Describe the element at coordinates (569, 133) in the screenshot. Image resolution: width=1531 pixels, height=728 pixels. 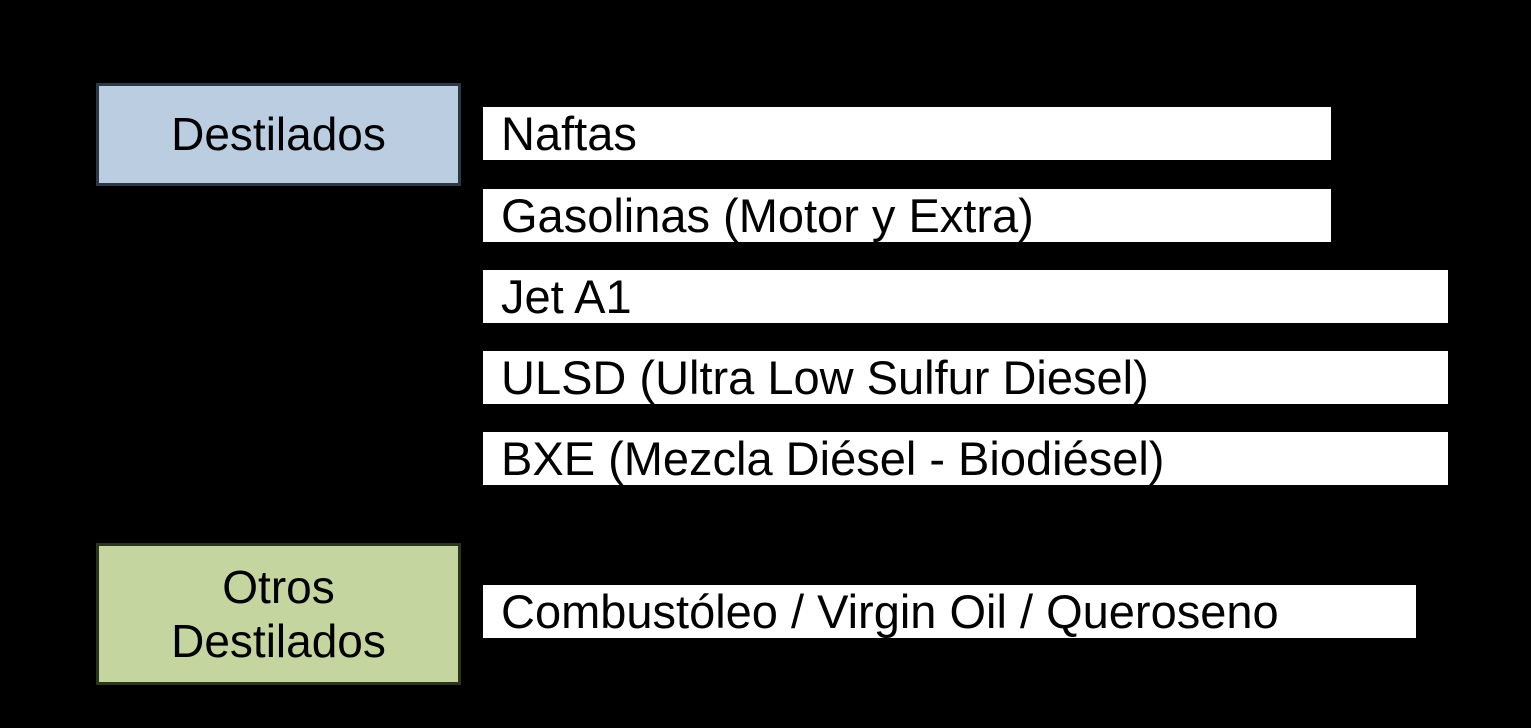
I see `item-label-naftas: Naftas` at that location.